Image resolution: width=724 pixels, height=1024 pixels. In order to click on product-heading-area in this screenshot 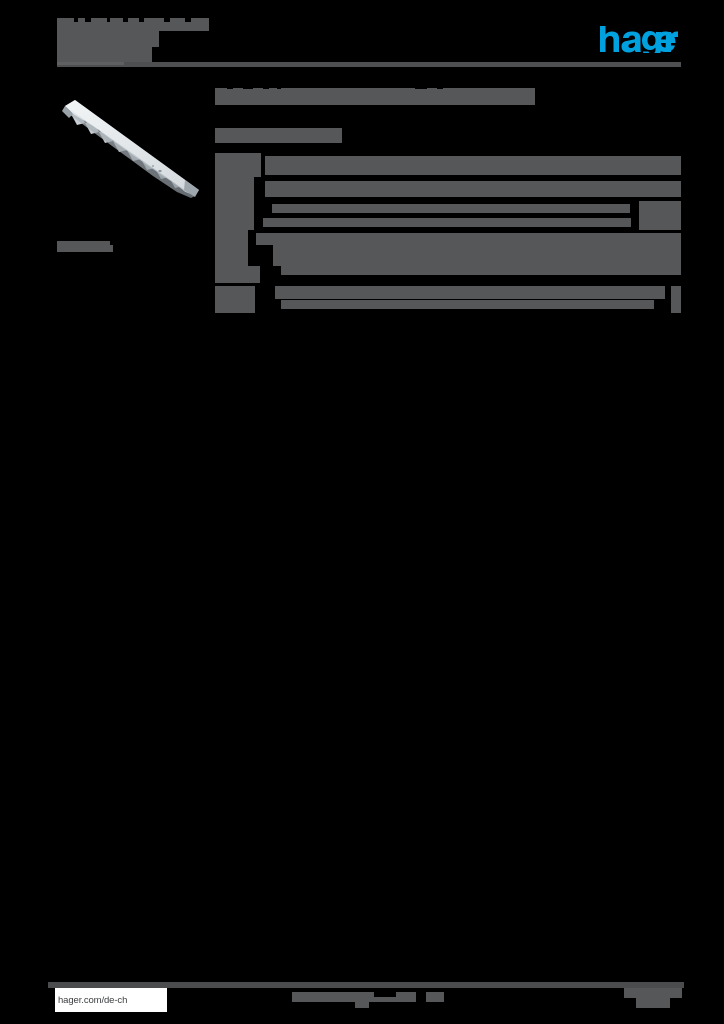, I will do `click(448, 94)`.